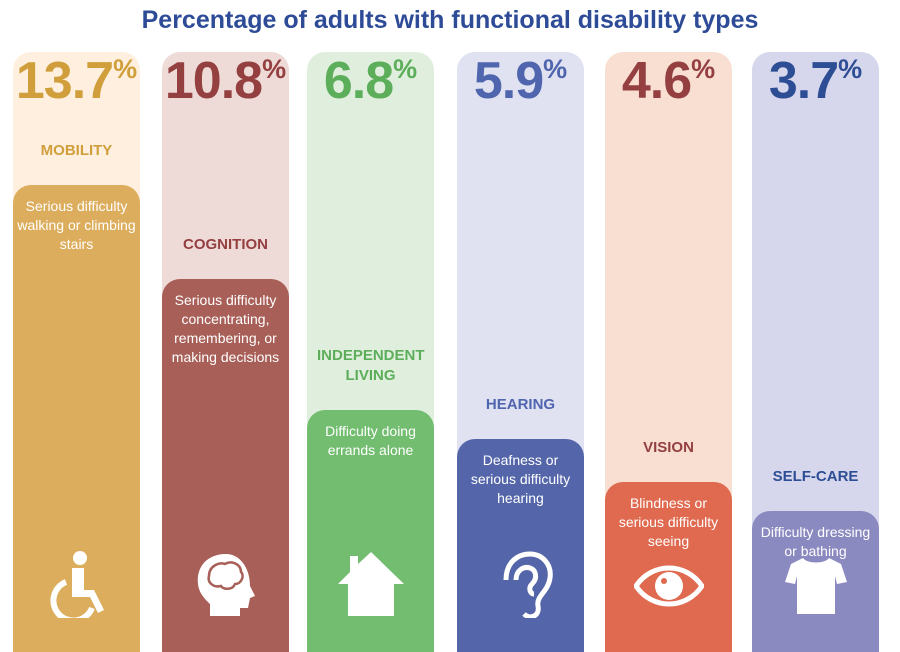 This screenshot has width=900, height=652. I want to click on value-label: 13.7%, so click(76, 81).